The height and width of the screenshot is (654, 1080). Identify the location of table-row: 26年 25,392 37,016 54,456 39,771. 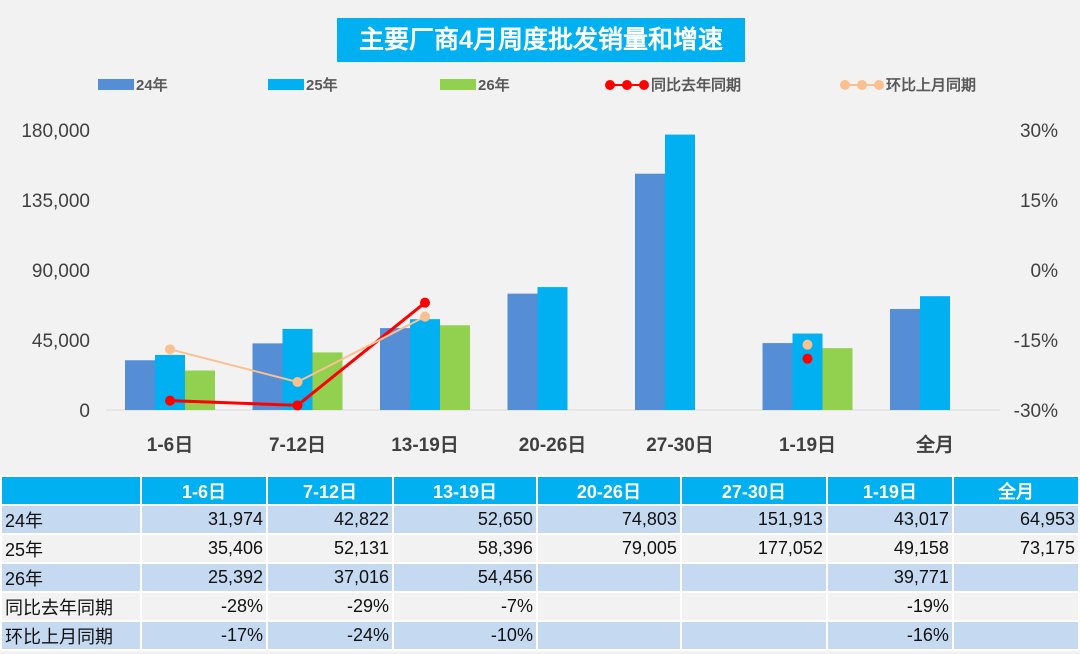
(540, 577).